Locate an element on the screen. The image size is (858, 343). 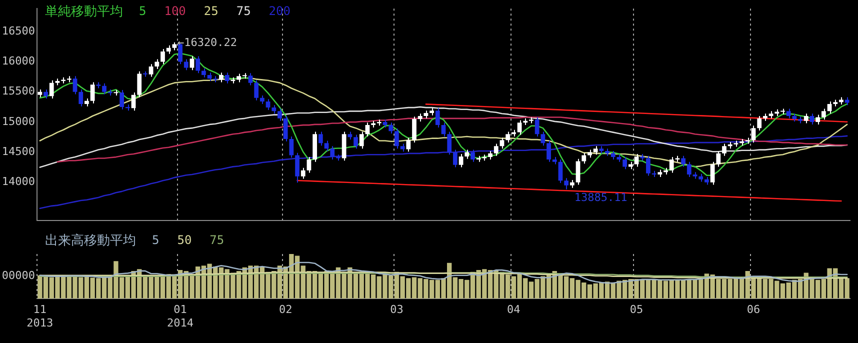
text: 200 is located at coordinates (279, 11).